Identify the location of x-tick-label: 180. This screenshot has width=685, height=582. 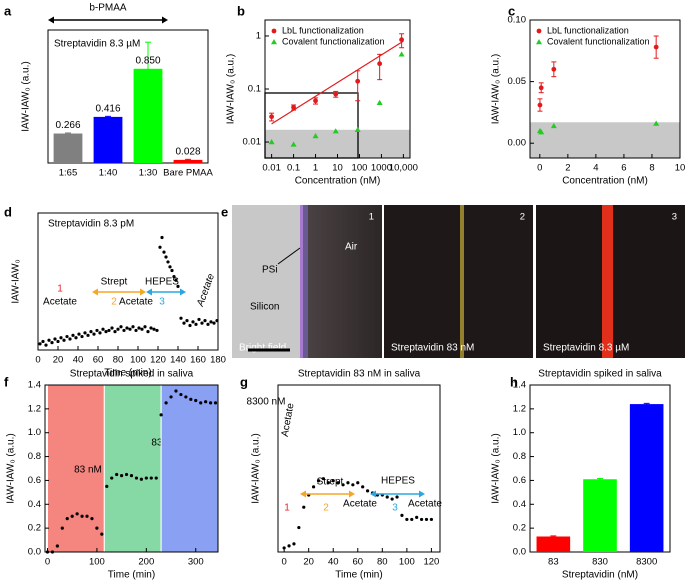
(218, 360).